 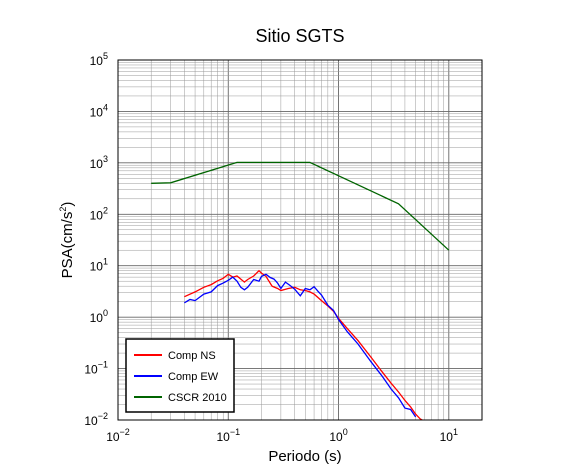 What do you see at coordinates (282, 435) in the screenshot?
I see `x-tick-labels: 10⁻² 10⁻¹ 10⁰ 10¹` at bounding box center [282, 435].